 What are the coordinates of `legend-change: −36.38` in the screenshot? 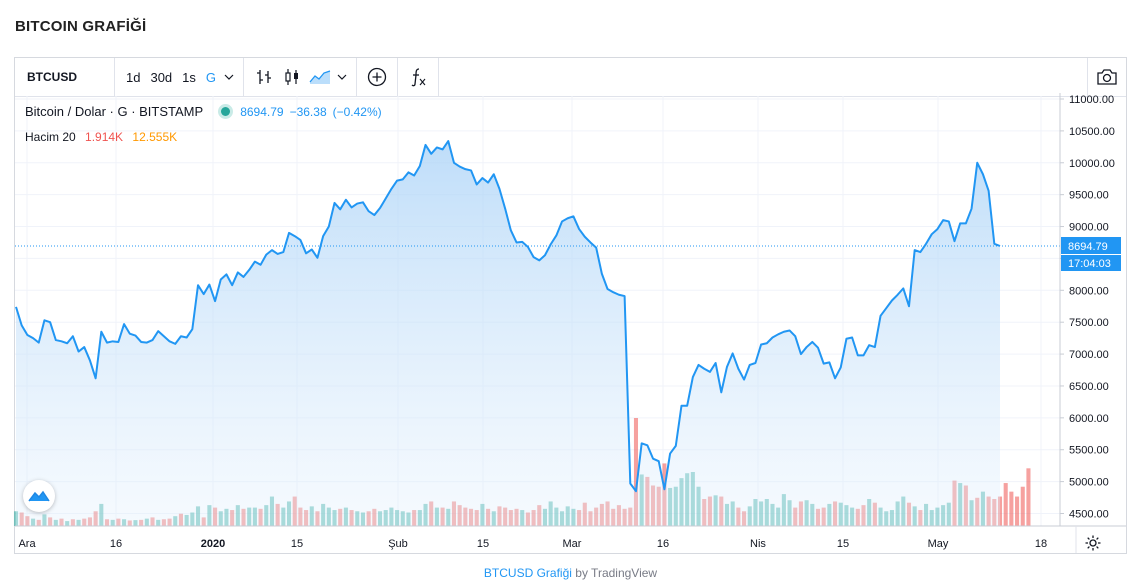 It's located at (308, 111).